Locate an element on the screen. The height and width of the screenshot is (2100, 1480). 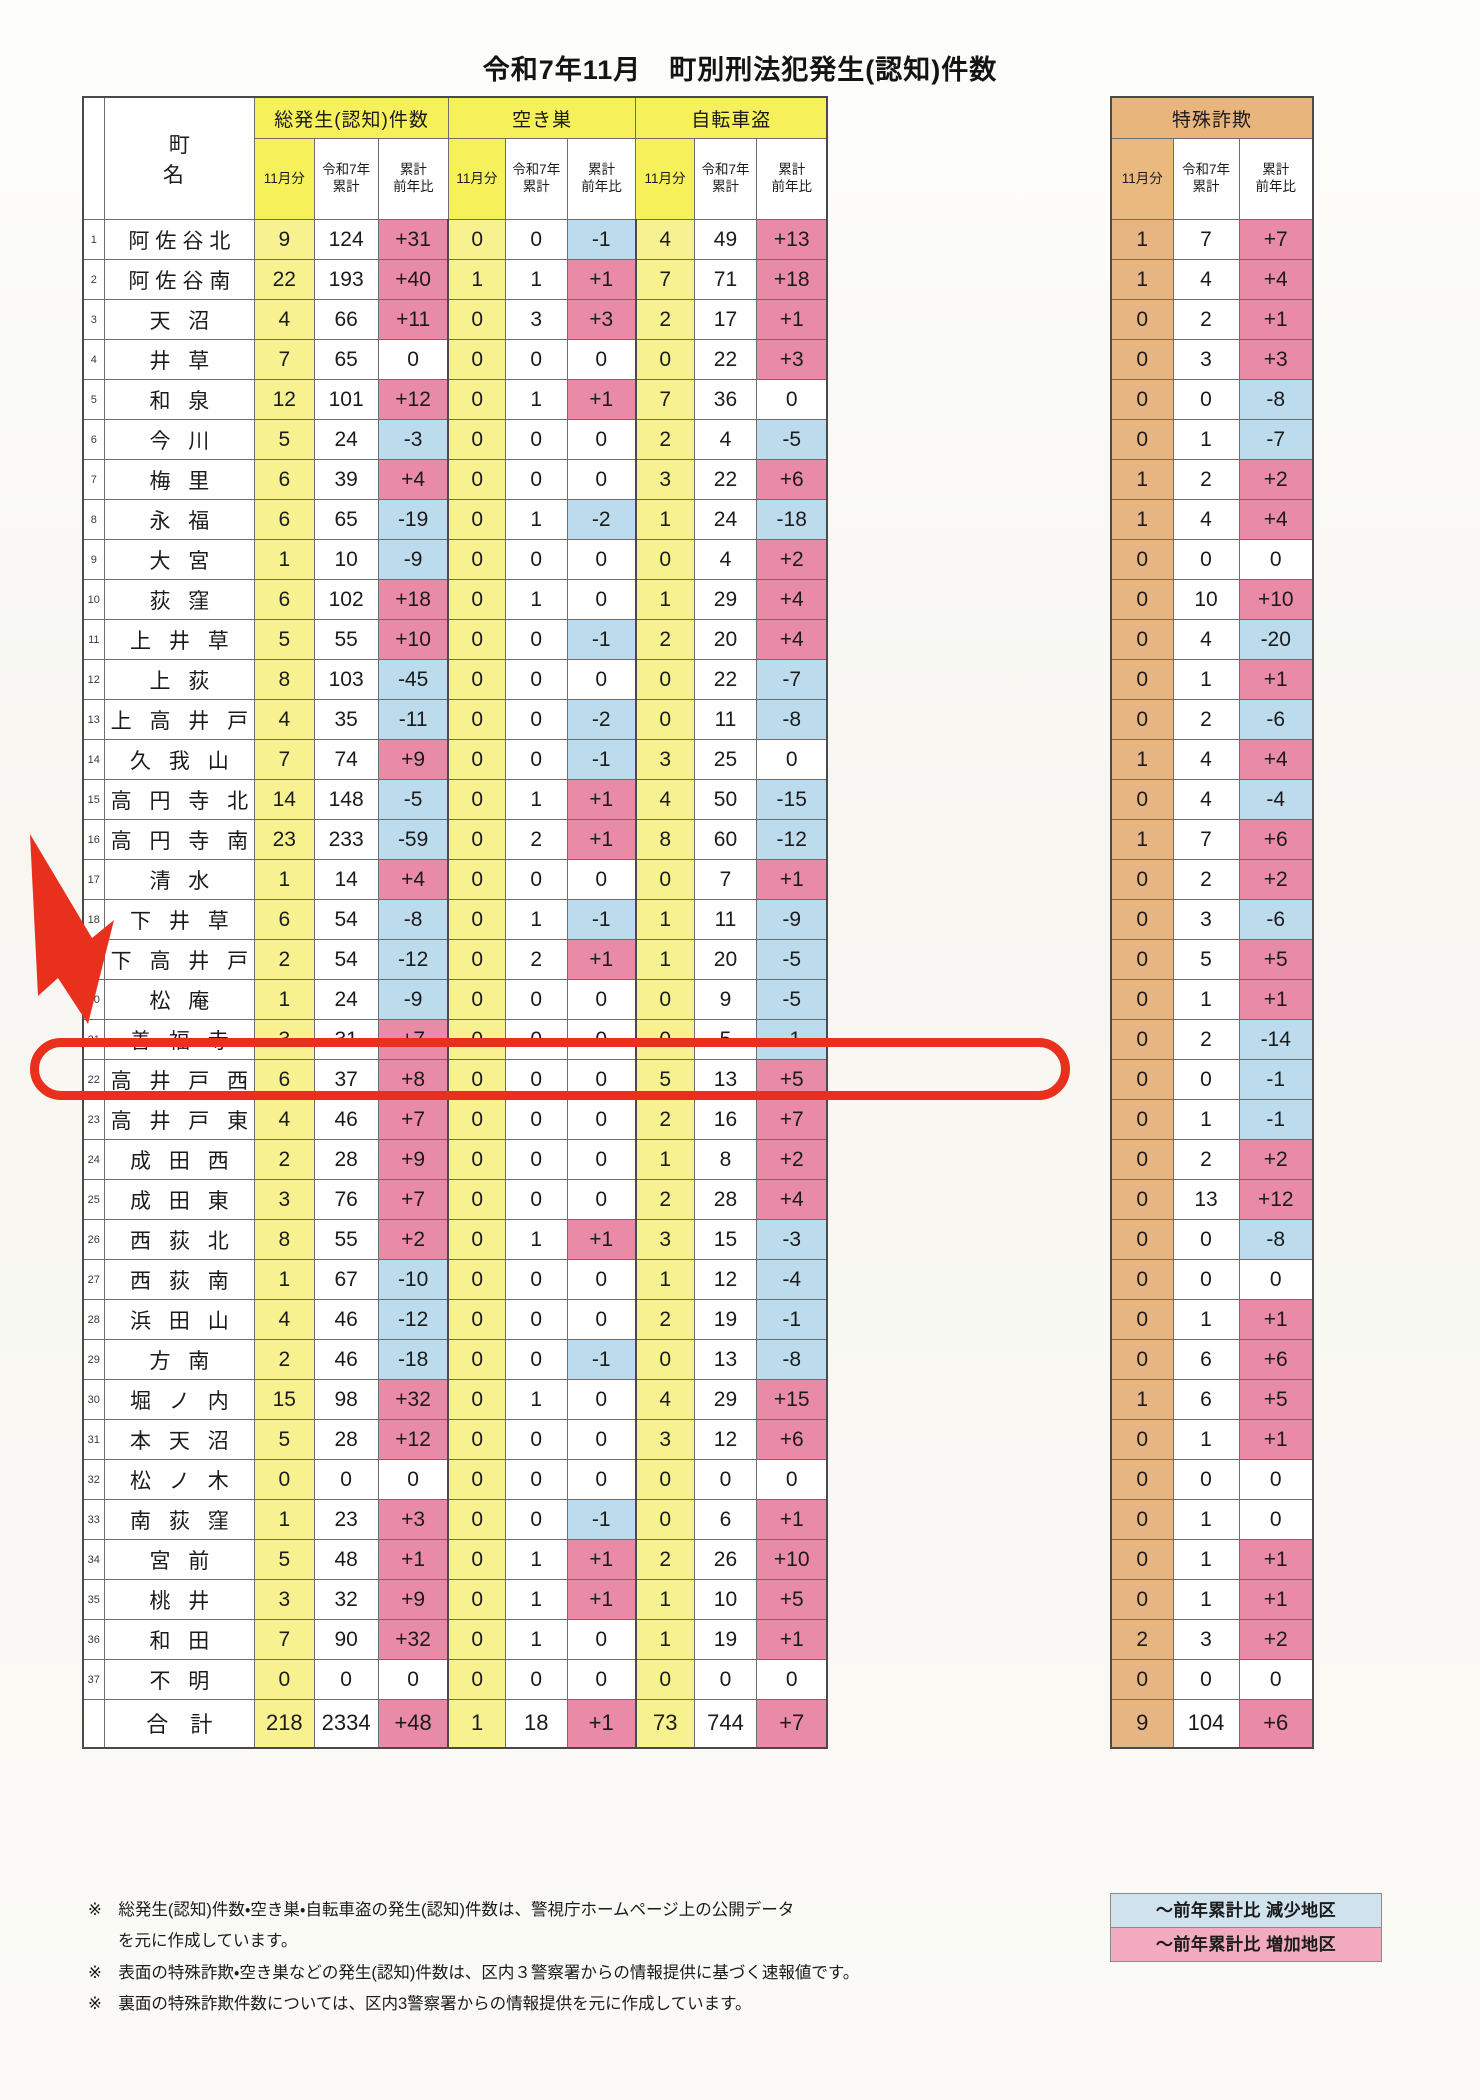
town-name-cell: 上 井 草 is located at coordinates (179, 639).